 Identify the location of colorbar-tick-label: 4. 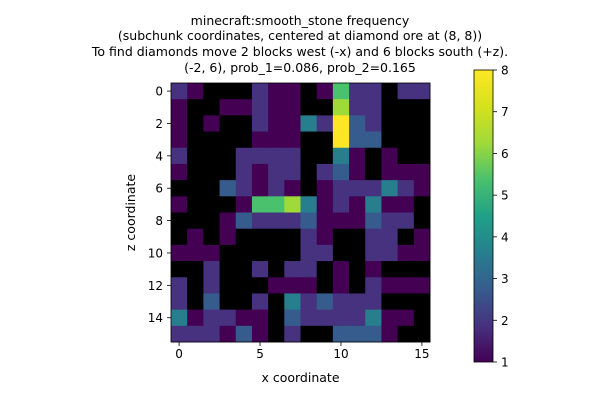
(505, 237).